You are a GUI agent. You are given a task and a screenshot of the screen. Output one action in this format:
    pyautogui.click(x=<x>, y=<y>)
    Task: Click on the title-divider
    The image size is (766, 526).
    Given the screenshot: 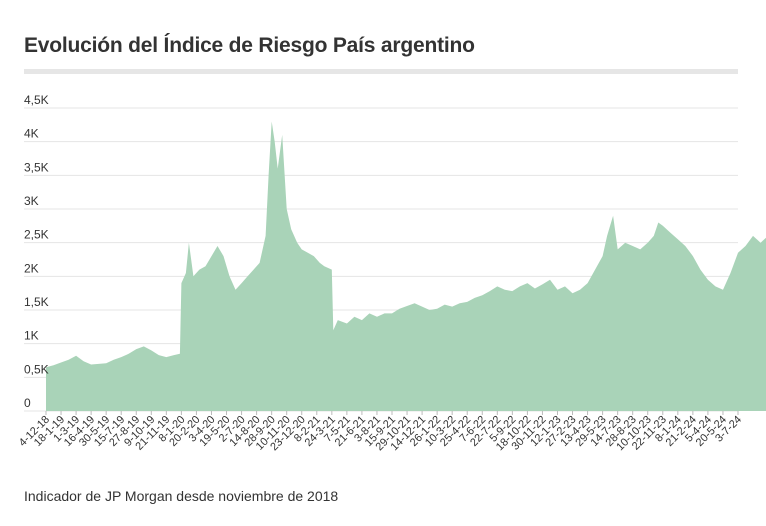 What is the action you would take?
    pyautogui.click(x=381, y=71)
    